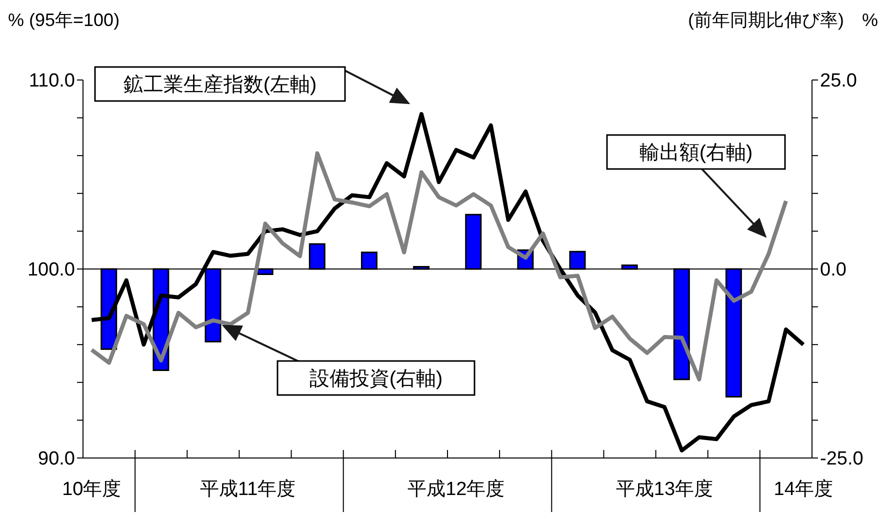 The height and width of the screenshot is (516, 884). I want to click on y2-tick-label: 25.0, so click(838, 81).